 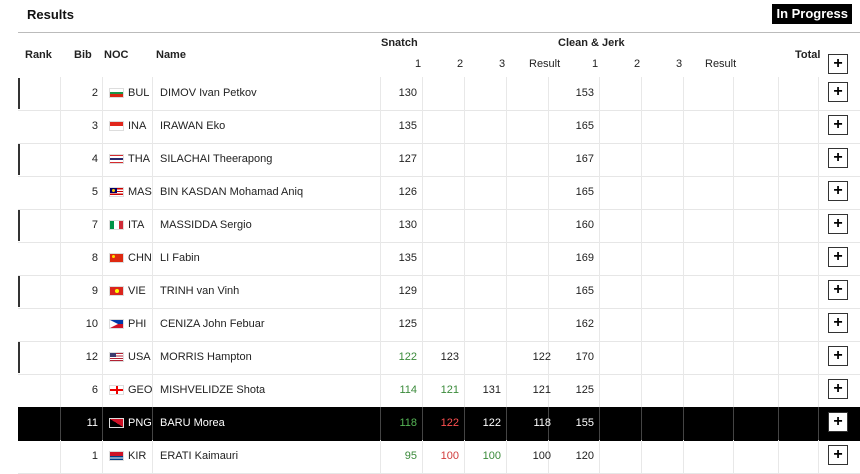 I want to click on snatch-attempt-1: 114, so click(x=408, y=390).